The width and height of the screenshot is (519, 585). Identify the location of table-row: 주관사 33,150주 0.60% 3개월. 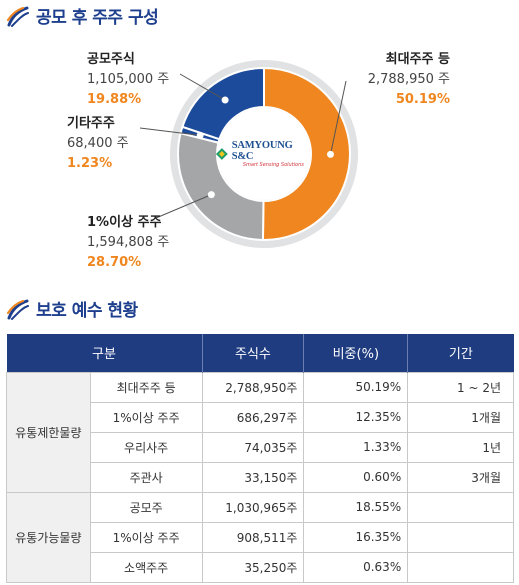
(260, 477).